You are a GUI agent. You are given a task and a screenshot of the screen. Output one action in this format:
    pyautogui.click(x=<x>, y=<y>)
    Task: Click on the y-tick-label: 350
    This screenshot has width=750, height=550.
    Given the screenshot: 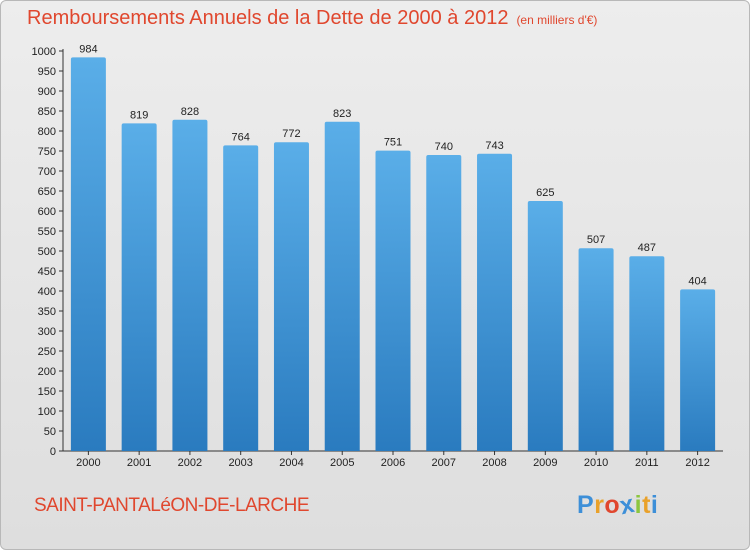 What is the action you would take?
    pyautogui.click(x=47, y=312)
    